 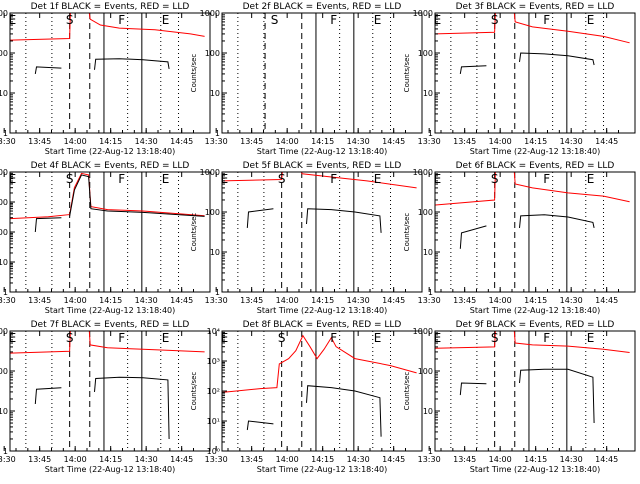 I want to click on y-tick-label: 10³, so click(x=213, y=361).